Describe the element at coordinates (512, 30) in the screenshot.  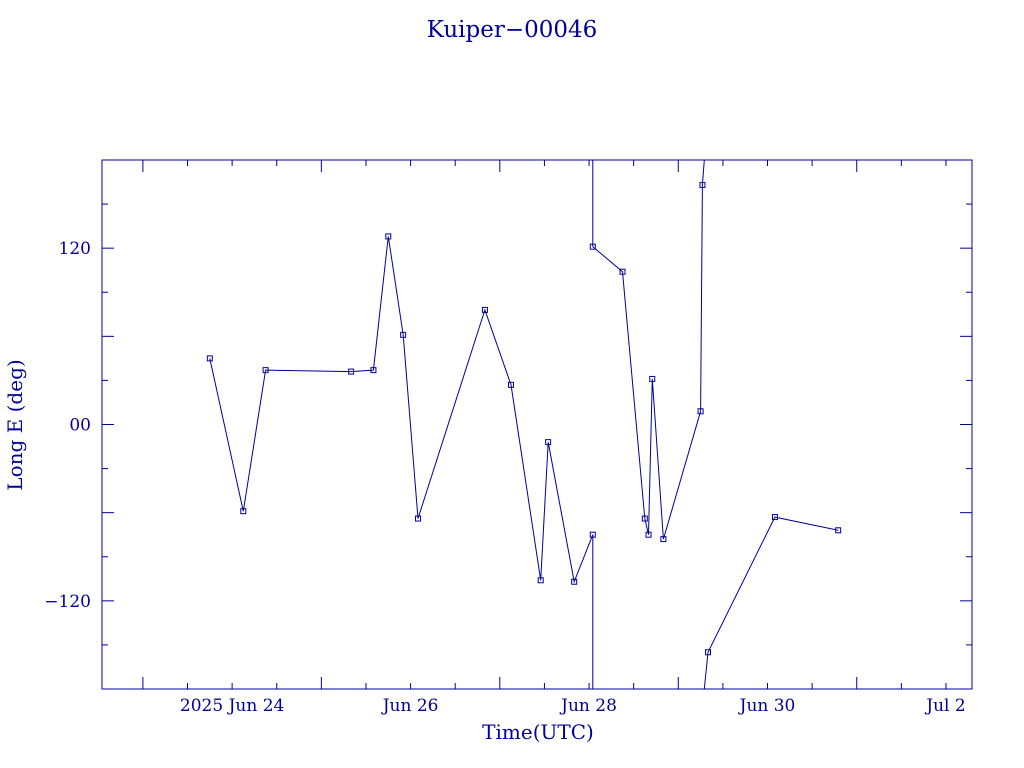
I see `chart-title: Kuiper−00046` at that location.